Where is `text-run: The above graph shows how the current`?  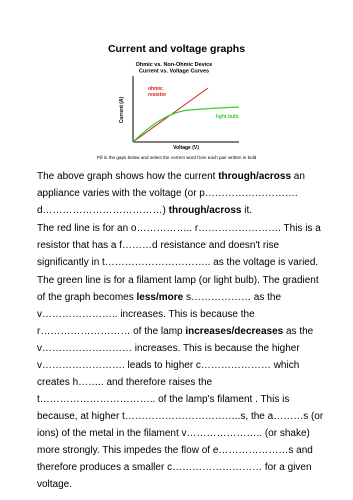
text-run: The above graph shows how the current is located at coordinates (128, 176).